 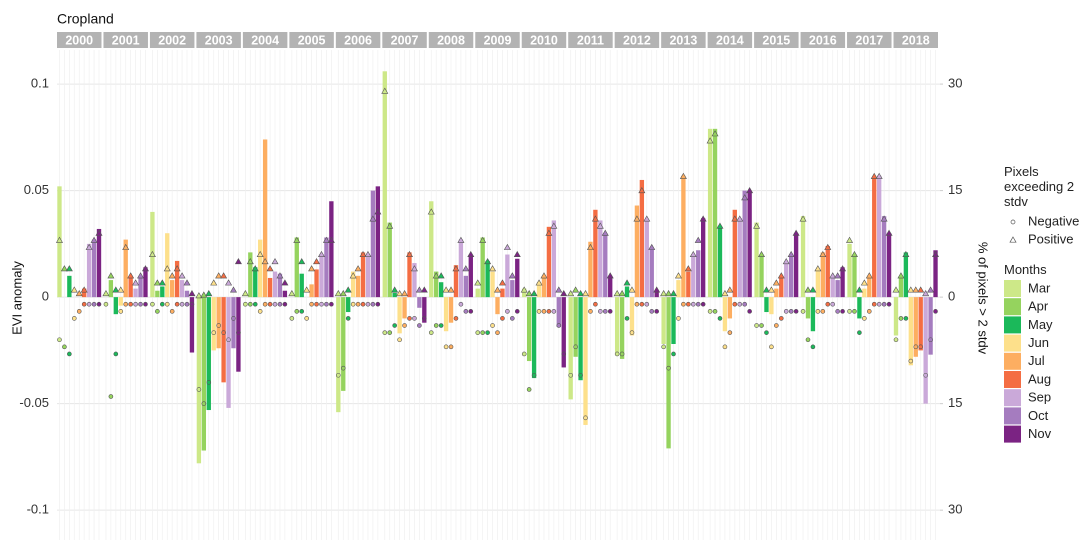 I want to click on legend-label: Apr, so click(x=1038, y=306).